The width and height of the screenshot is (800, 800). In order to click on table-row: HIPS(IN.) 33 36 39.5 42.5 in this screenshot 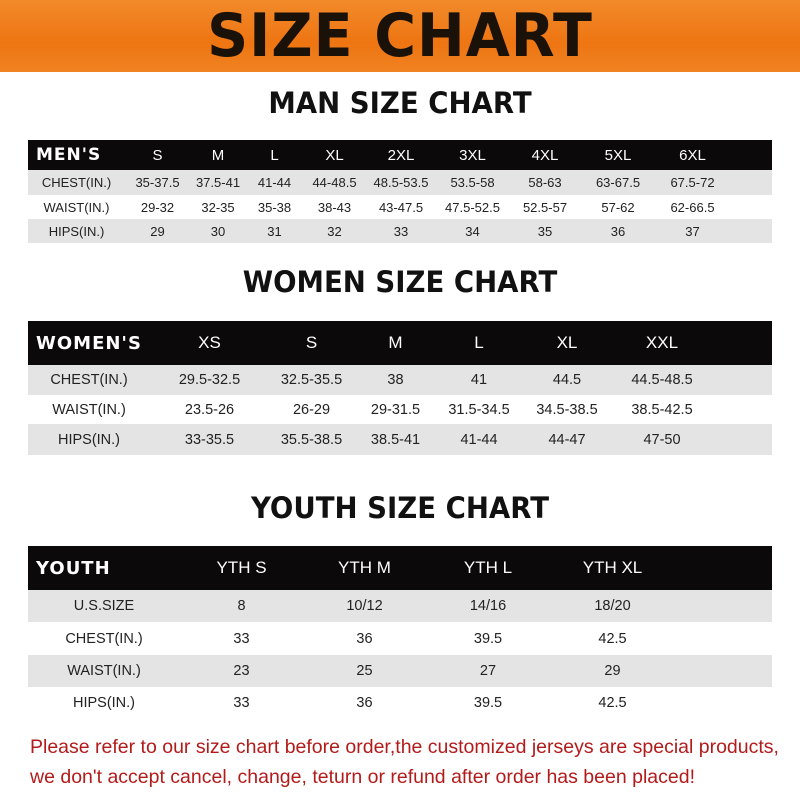, I will do `click(400, 702)`.